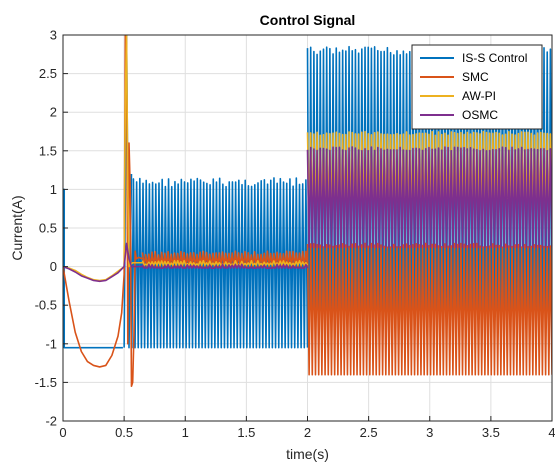  Describe the element at coordinates (225, 262) in the screenshot. I see `series-oscillation-aw-pi` at that location.